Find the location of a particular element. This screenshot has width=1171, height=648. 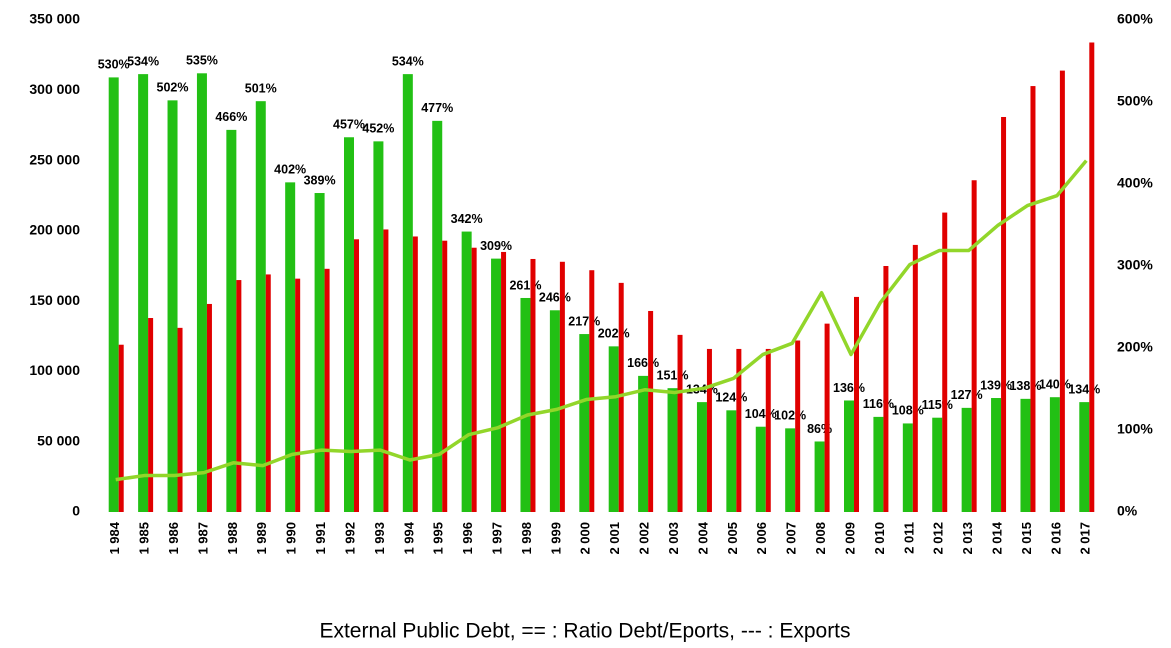

x-tick-label: 2 010 is located at coordinates (879, 538).